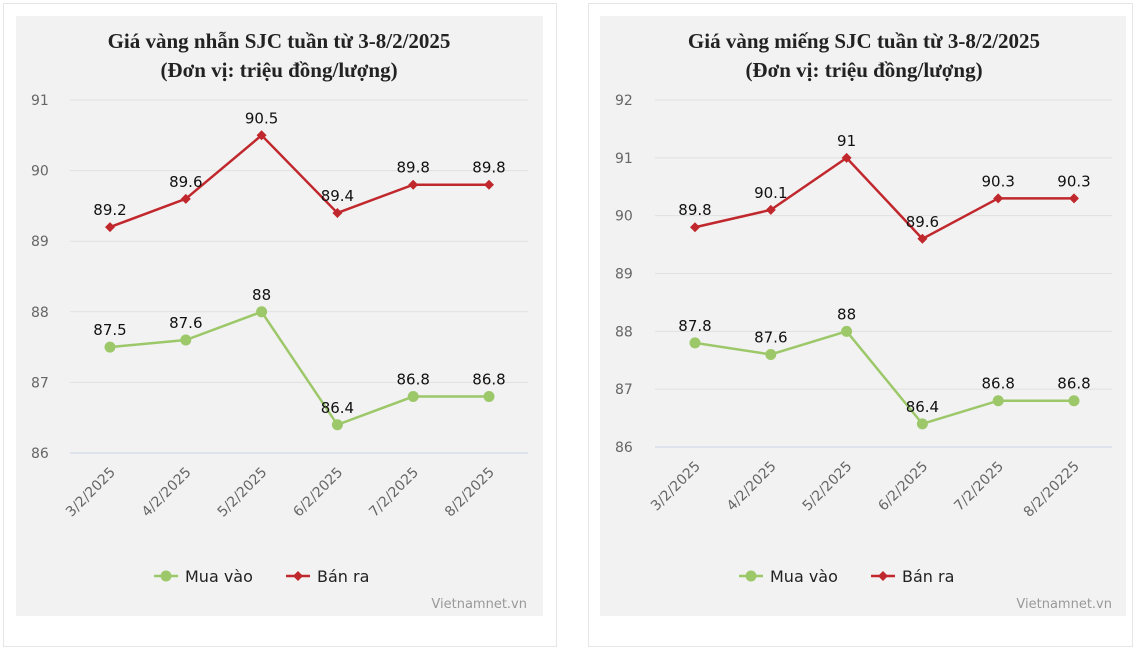 This screenshot has height=650, width=1135. Describe the element at coordinates (846, 141) in the screenshot. I see `data-label: 91` at that location.